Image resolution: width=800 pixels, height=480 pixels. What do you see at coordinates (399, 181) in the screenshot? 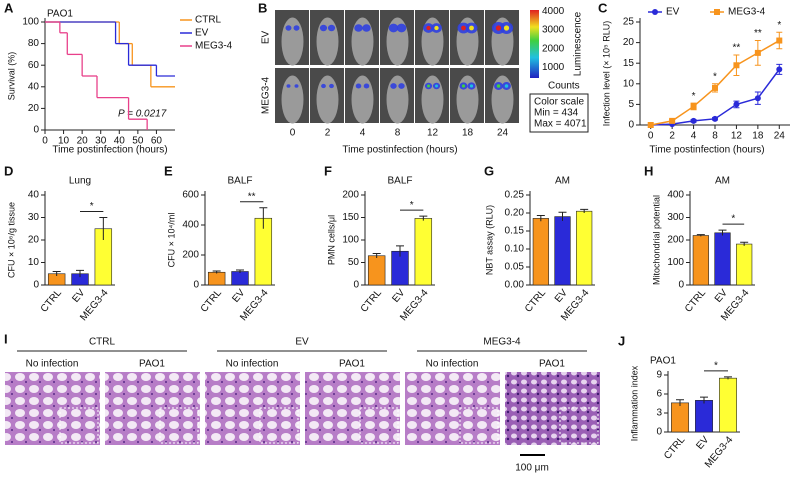
I see `chart-title: BALF` at bounding box center [399, 181].